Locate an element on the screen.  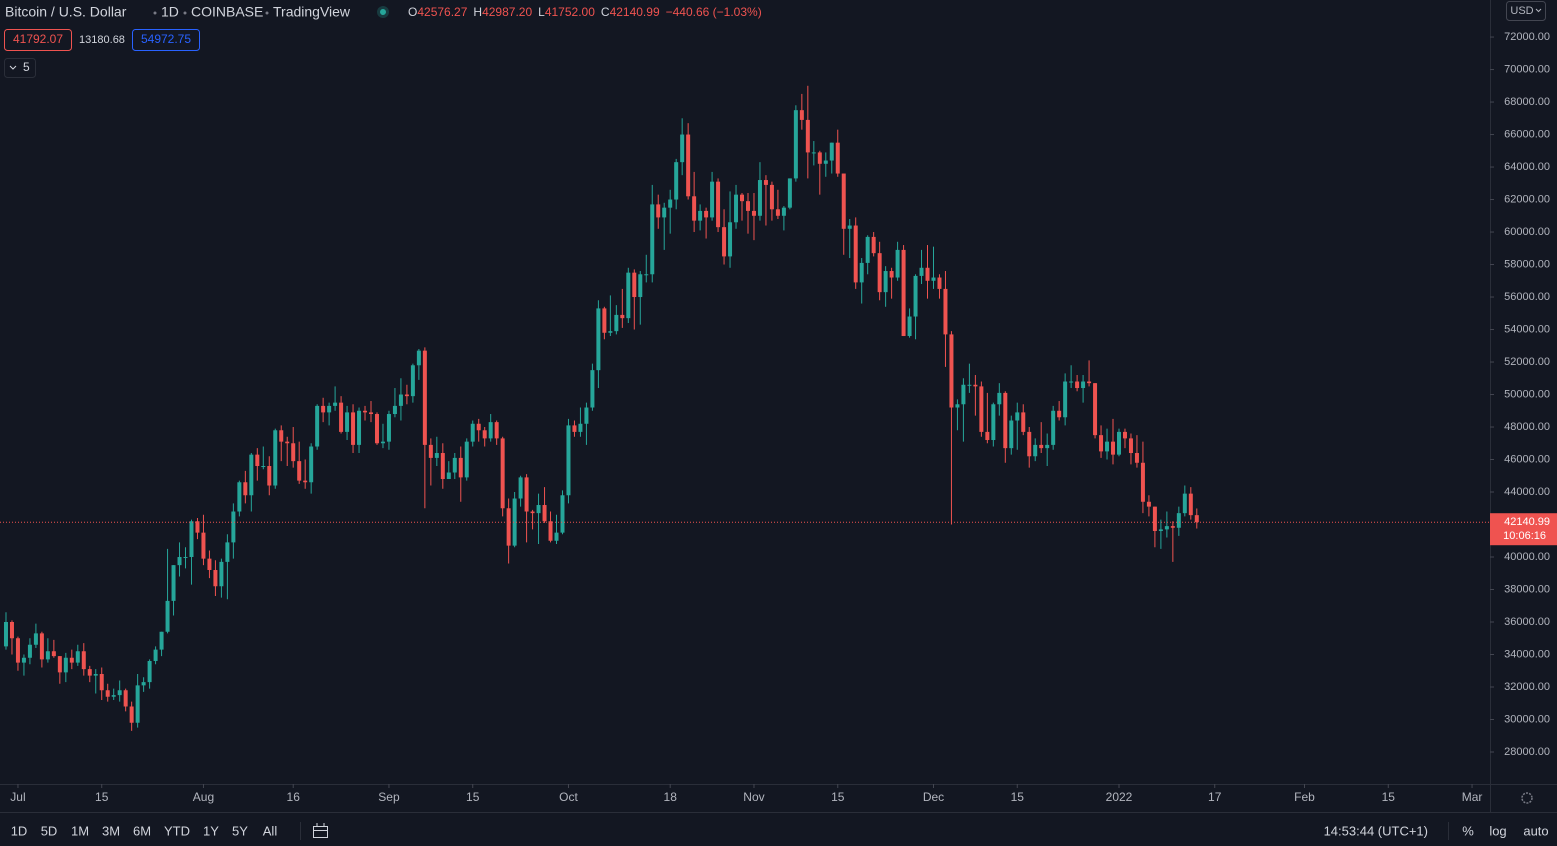
y-tick-label: 50000.00 is located at coordinates (1527, 394).